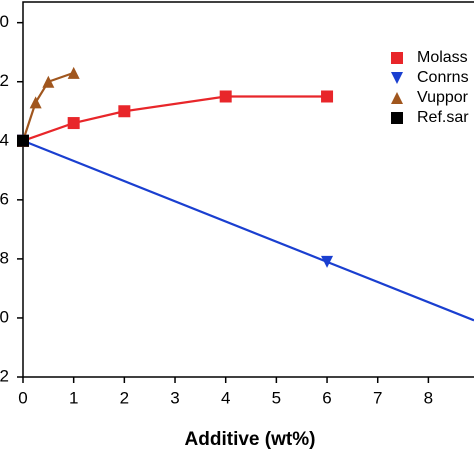 This screenshot has height=474, width=474. What do you see at coordinates (276, 397) in the screenshot?
I see `x-tick-label: 5` at bounding box center [276, 397].